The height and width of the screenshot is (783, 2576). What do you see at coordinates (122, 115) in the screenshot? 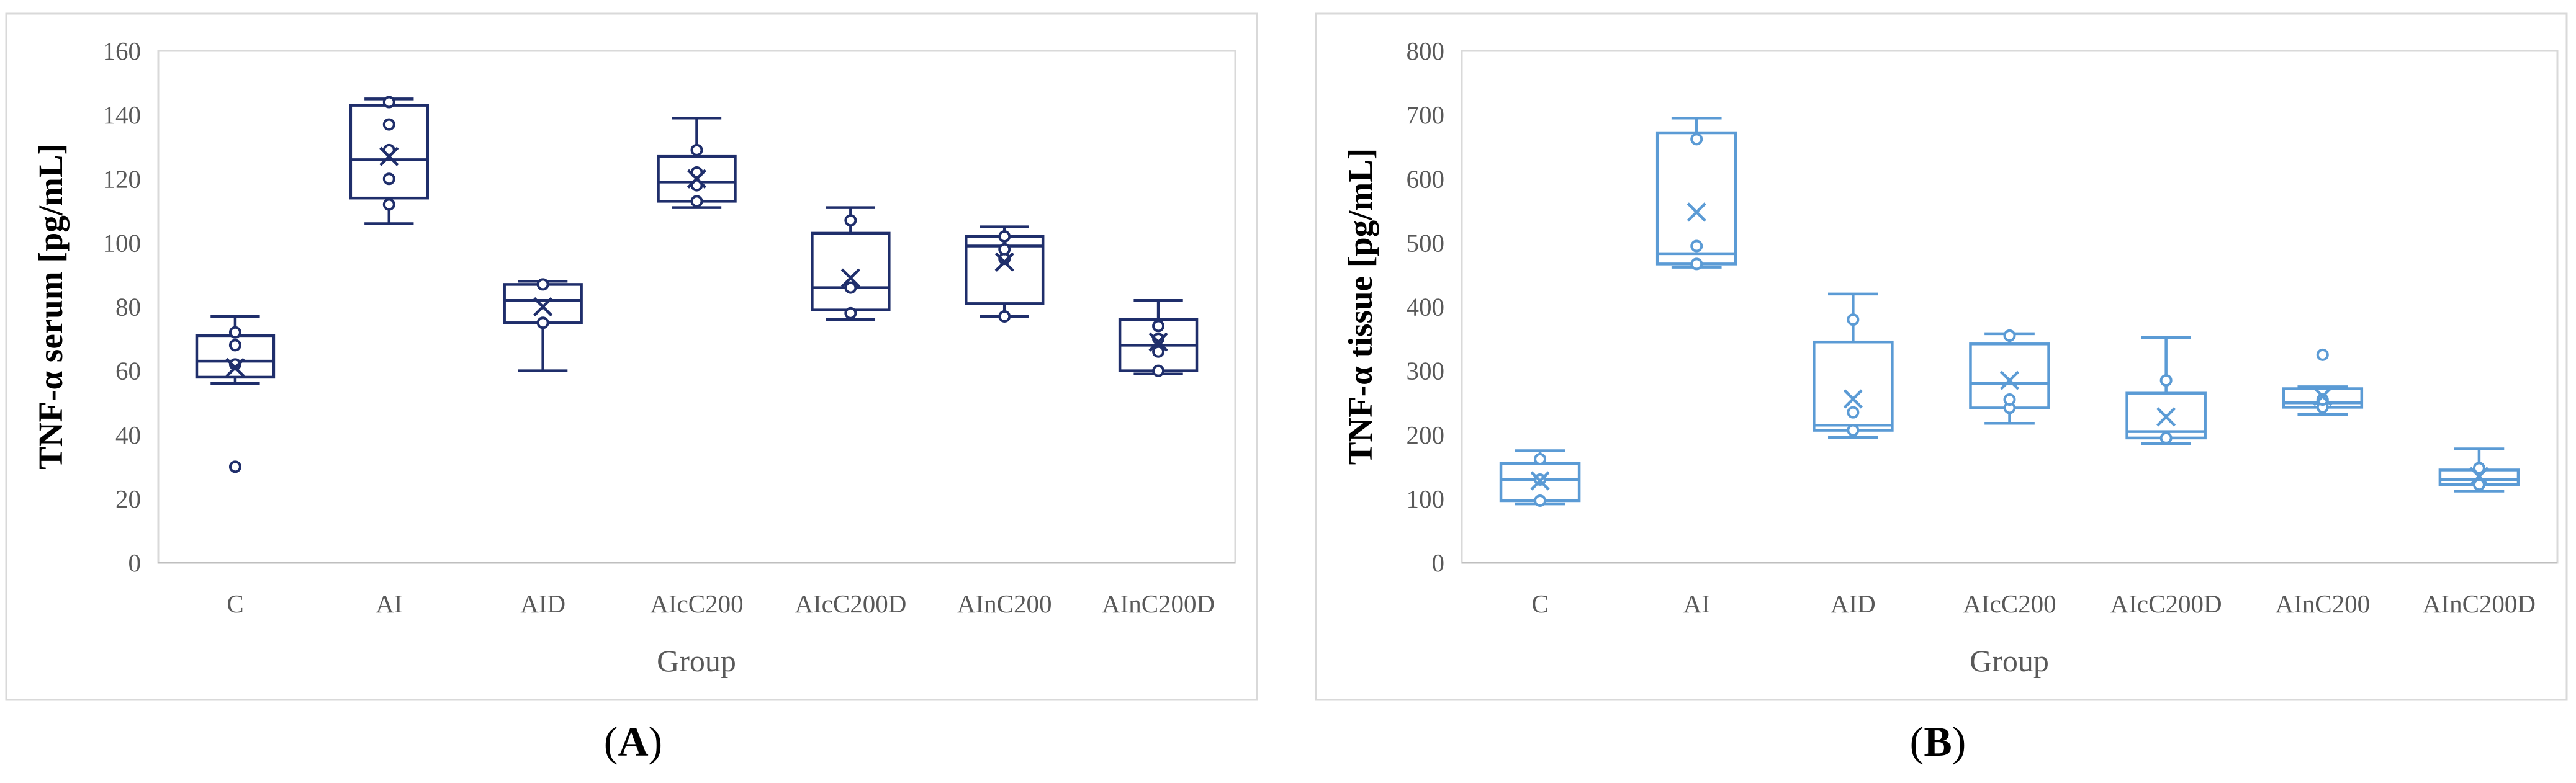
I see `y-tick-label: 140` at bounding box center [122, 115].